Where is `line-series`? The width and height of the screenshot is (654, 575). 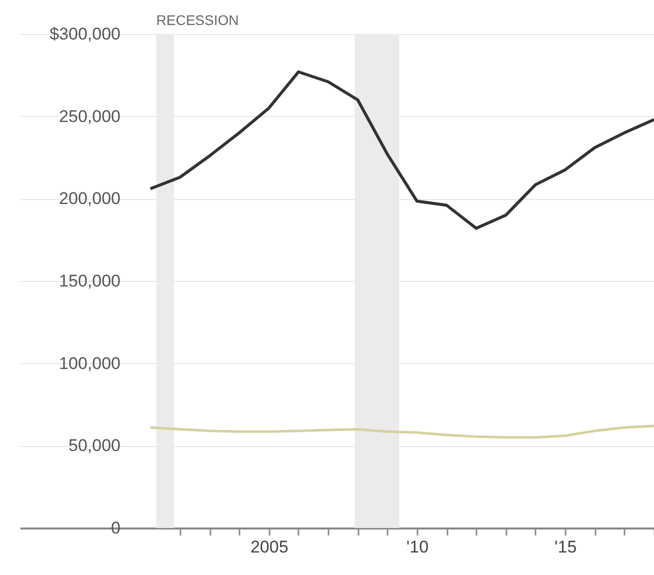 line-series is located at coordinates (401, 431).